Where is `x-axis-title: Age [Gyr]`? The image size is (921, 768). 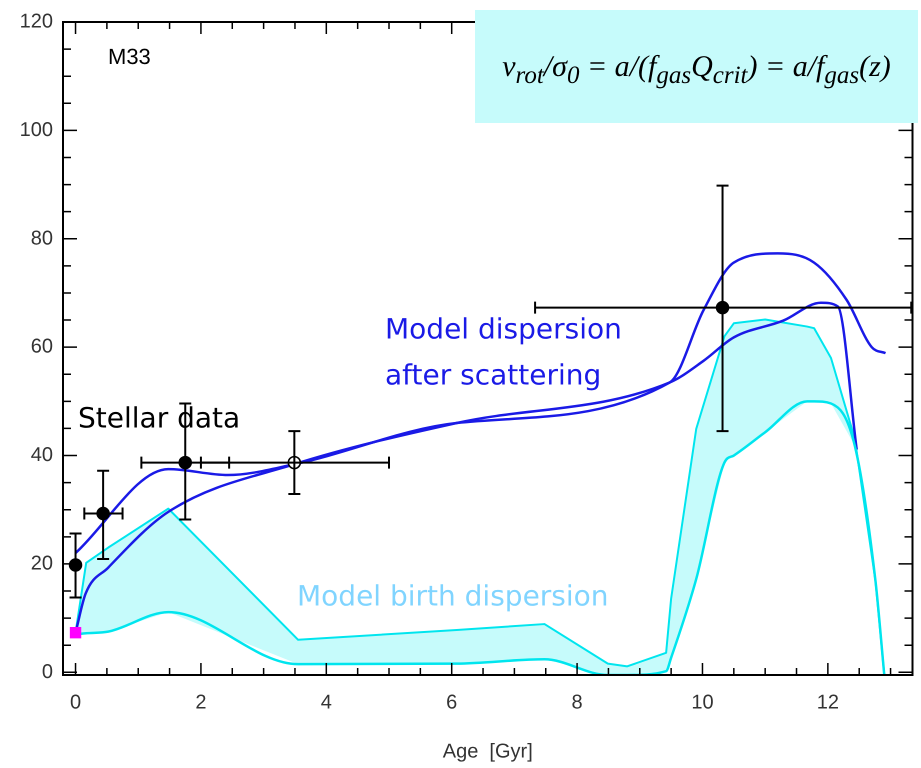
x-axis-title: Age [Gyr] is located at coordinates (487, 751).